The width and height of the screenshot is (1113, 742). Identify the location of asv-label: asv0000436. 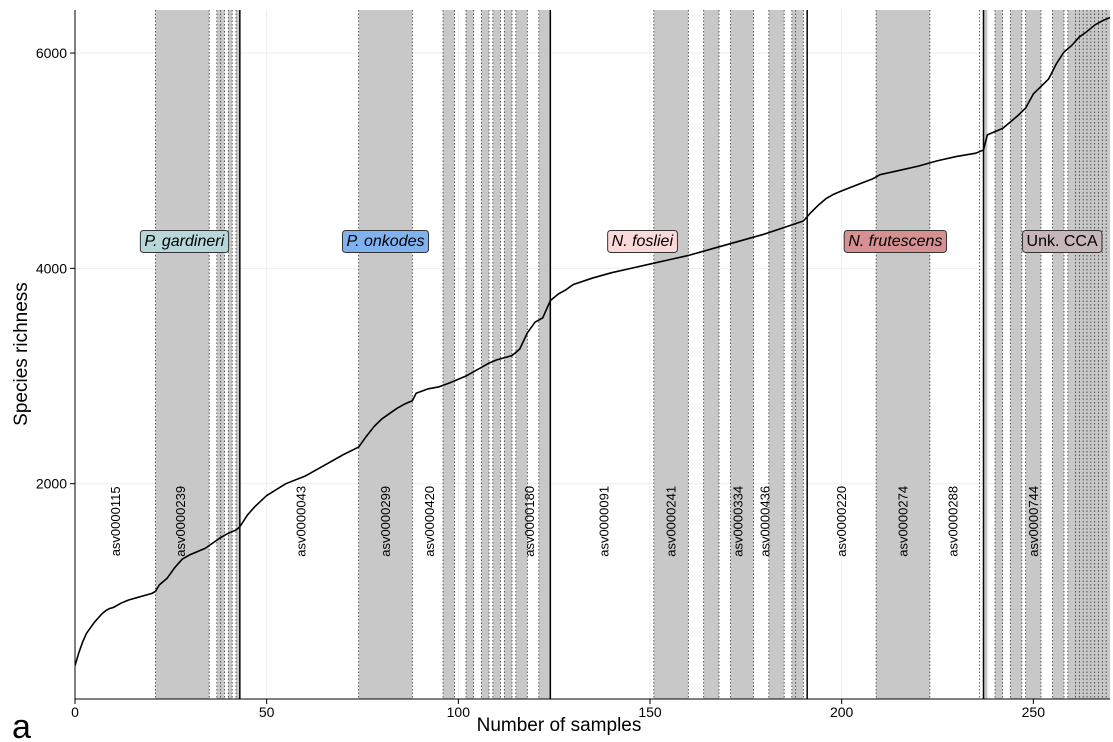
(765, 521).